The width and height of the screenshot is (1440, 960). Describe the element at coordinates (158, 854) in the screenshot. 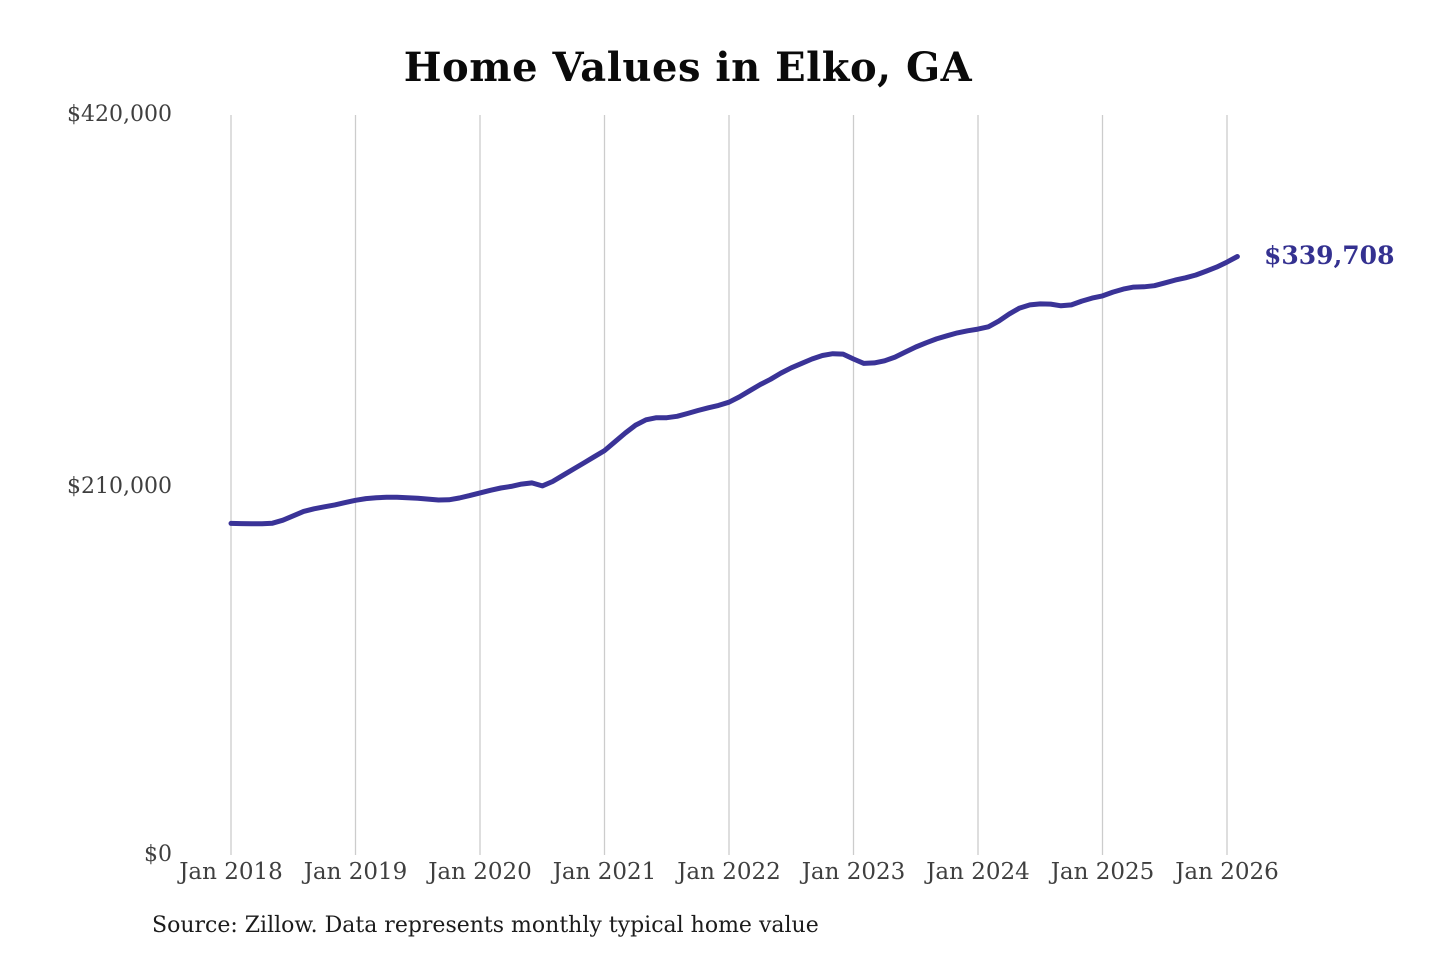

I see `y-axis-tick-label: $0` at that location.